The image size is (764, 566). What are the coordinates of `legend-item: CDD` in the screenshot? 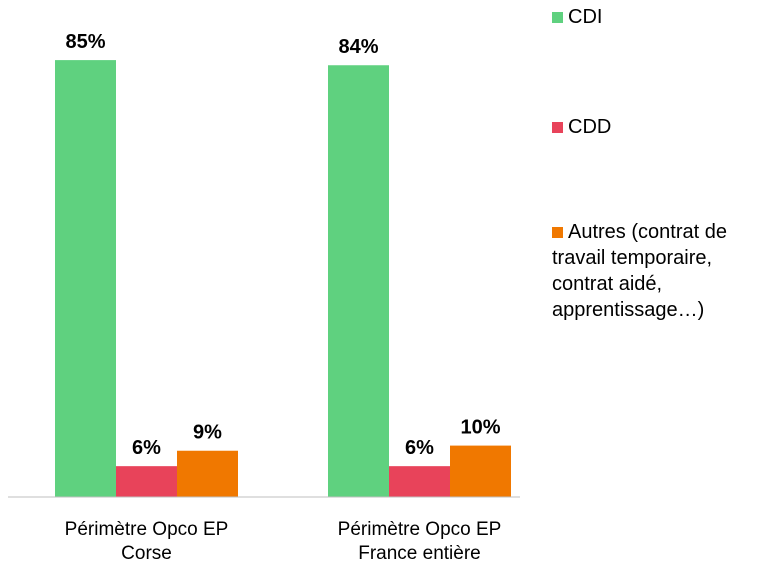 It's located at (658, 127).